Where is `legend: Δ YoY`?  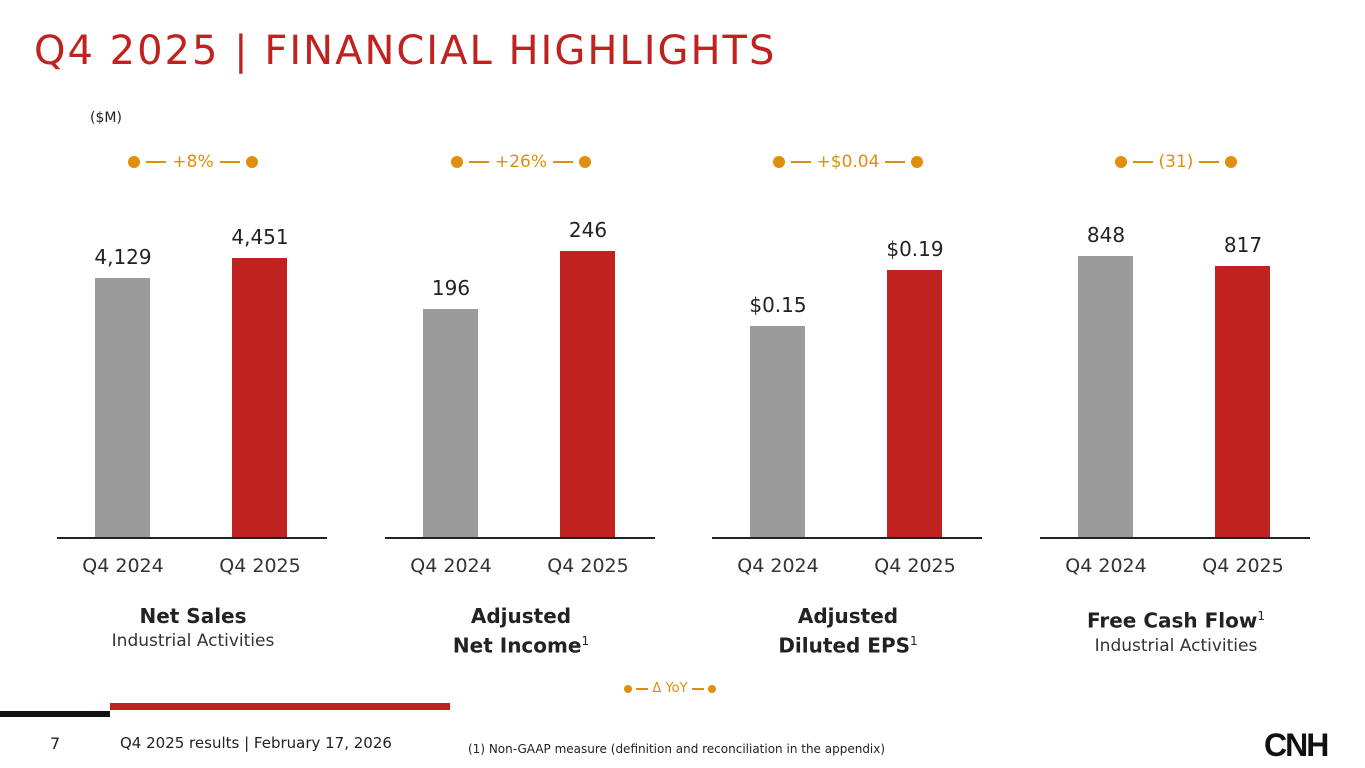
legend: Δ YoY is located at coordinates (670, 688).